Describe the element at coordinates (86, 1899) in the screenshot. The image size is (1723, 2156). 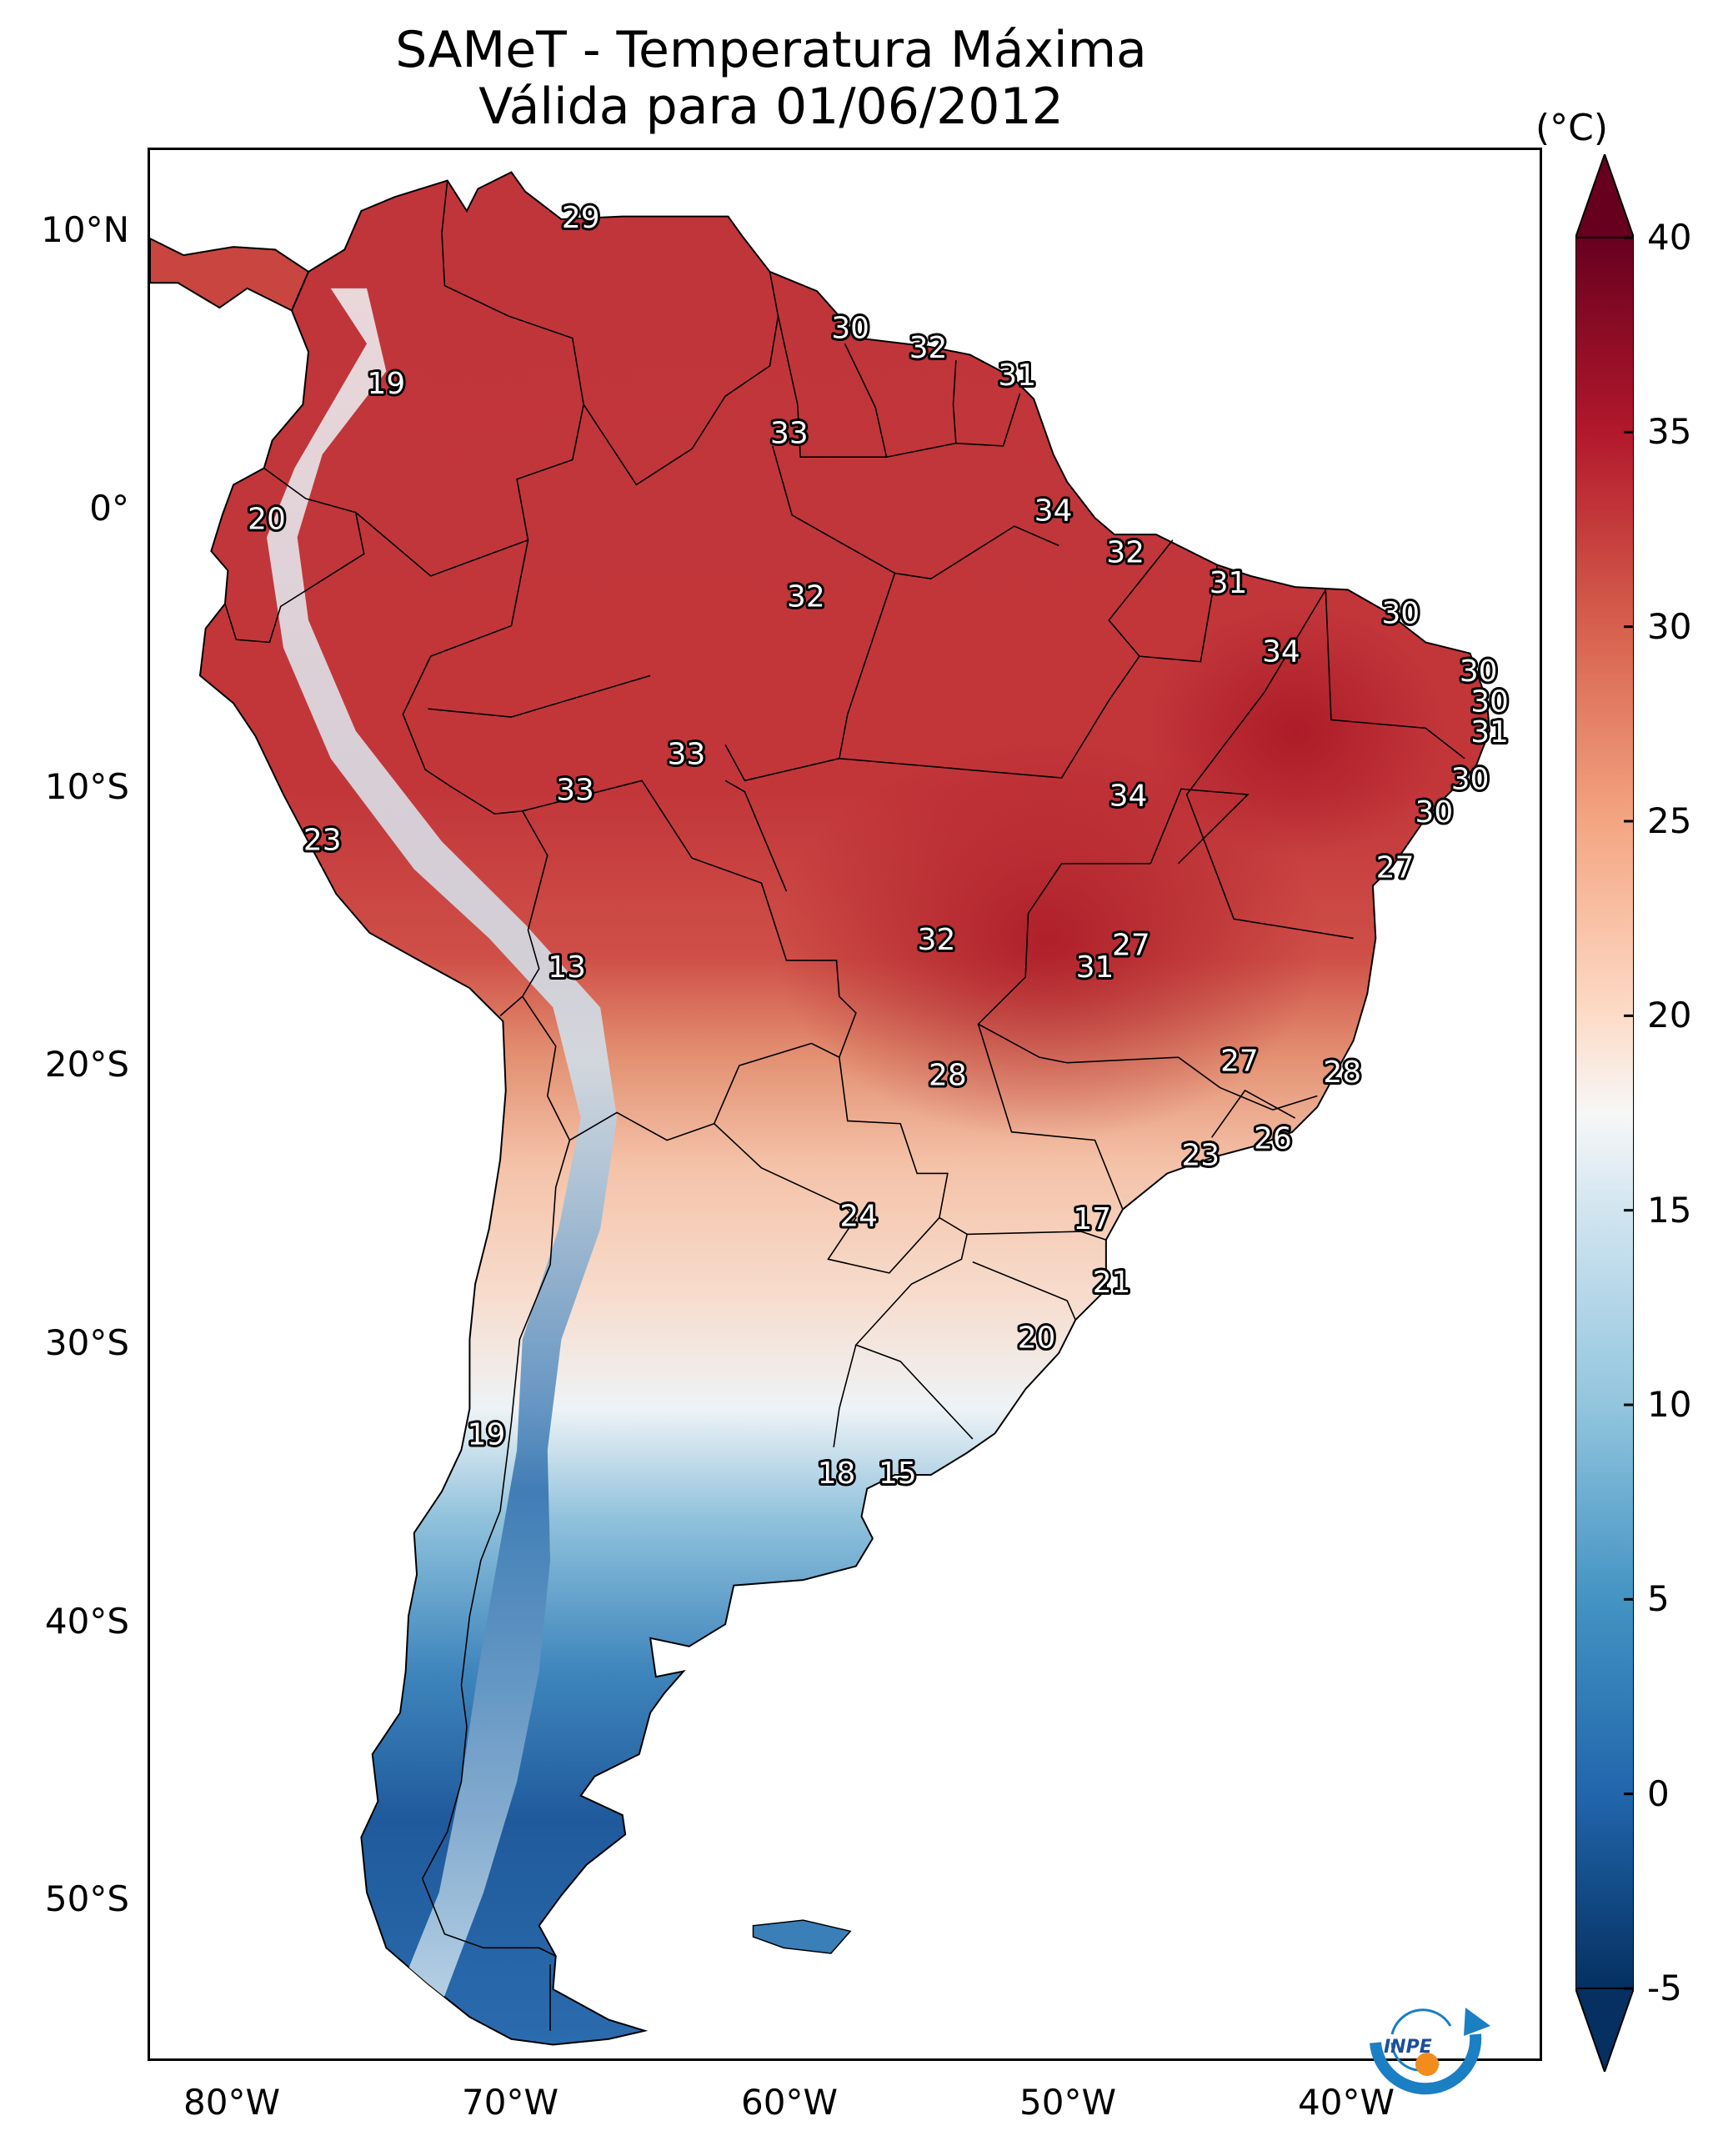
I see `lat-tick-label: 50°S` at that location.